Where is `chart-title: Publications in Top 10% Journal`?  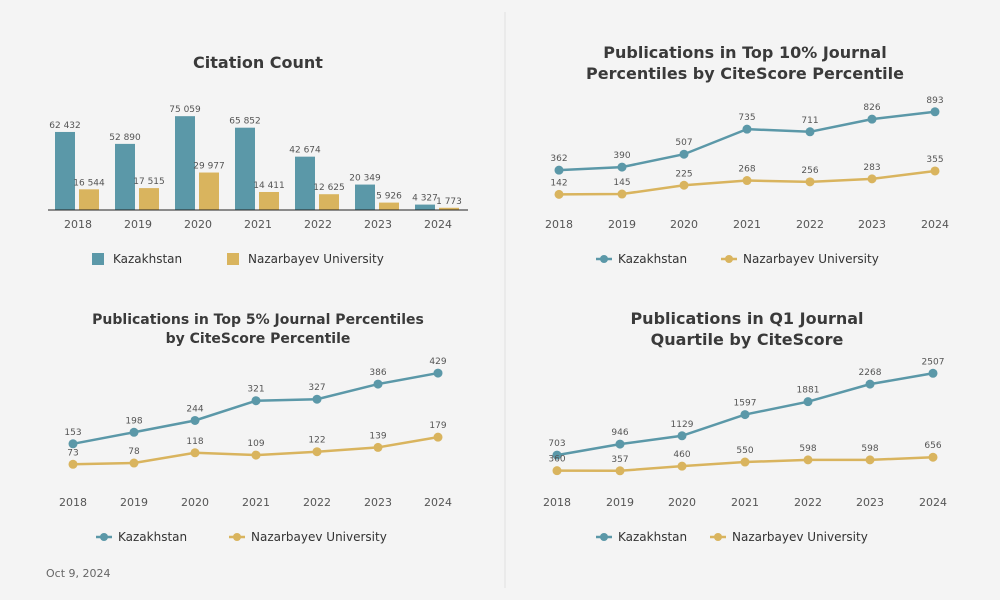 chart-title: Publications in Top 10% Journal is located at coordinates (744, 52).